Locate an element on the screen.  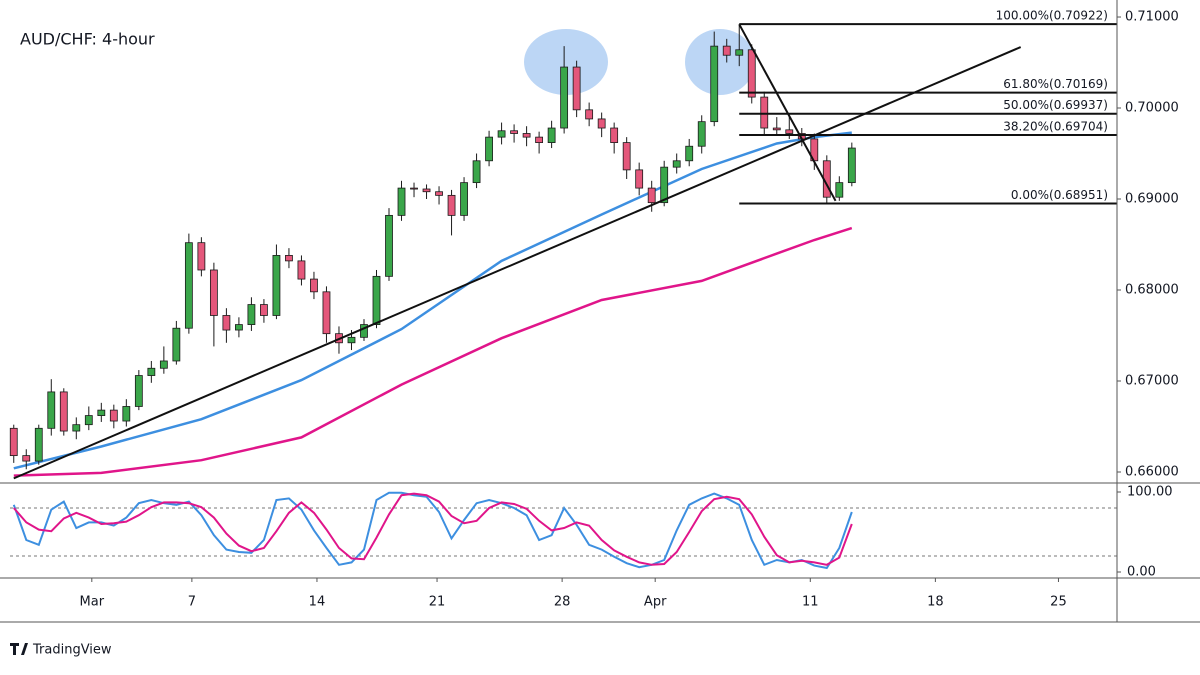
x-tick-label: 25 is located at coordinates (1058, 602).